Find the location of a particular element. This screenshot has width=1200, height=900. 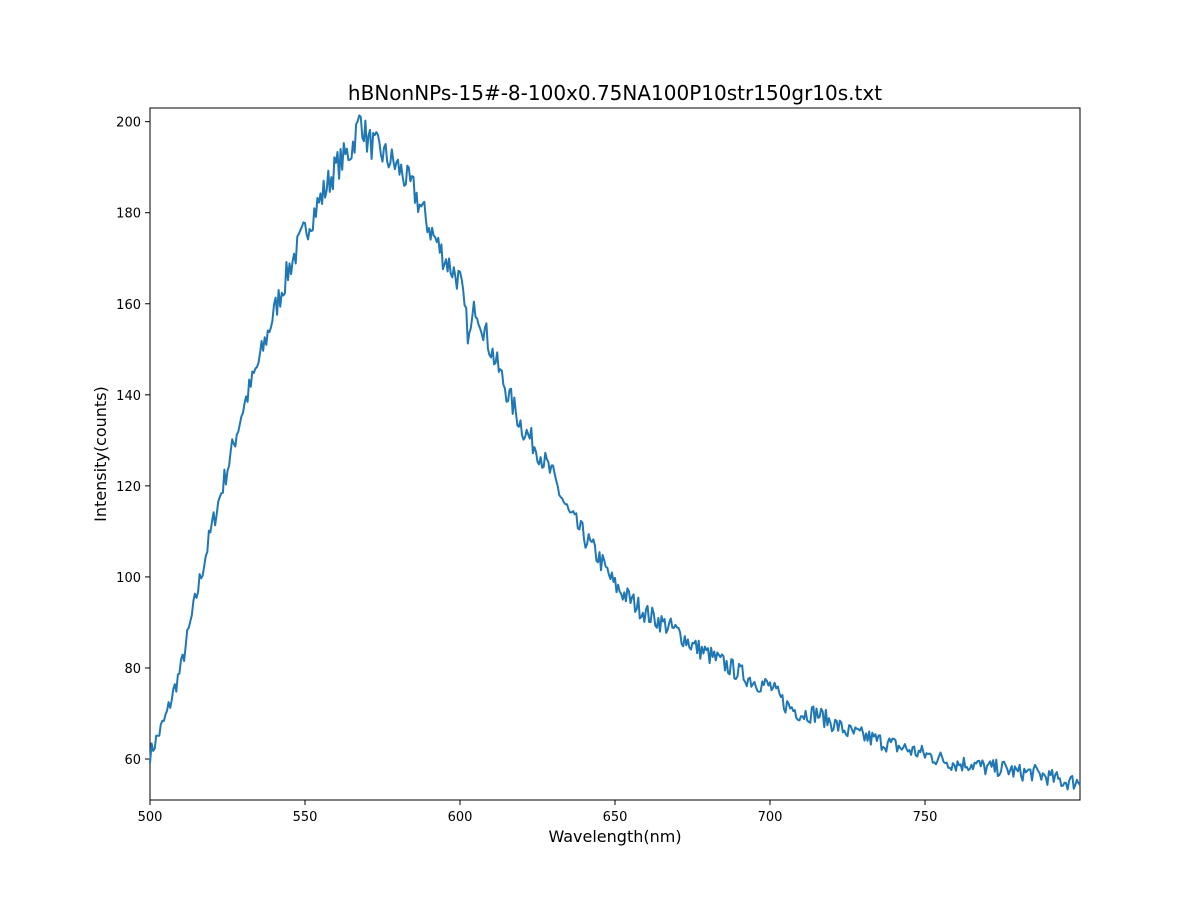

x-tick-label: 500 is located at coordinates (150, 817).